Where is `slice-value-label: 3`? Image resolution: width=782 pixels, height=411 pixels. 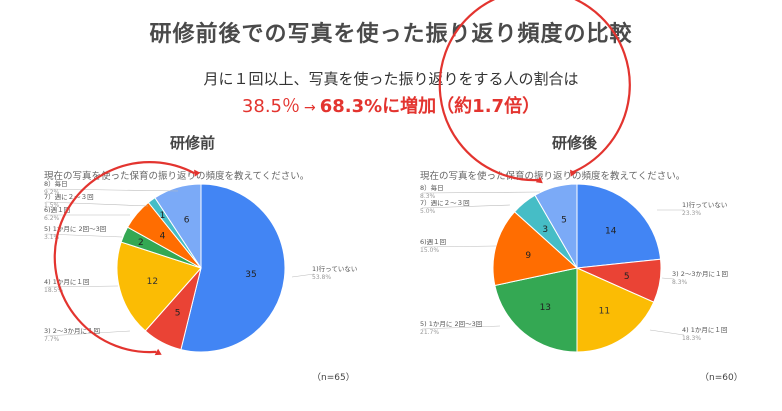
slice-value-label: 3 is located at coordinates (545, 230).